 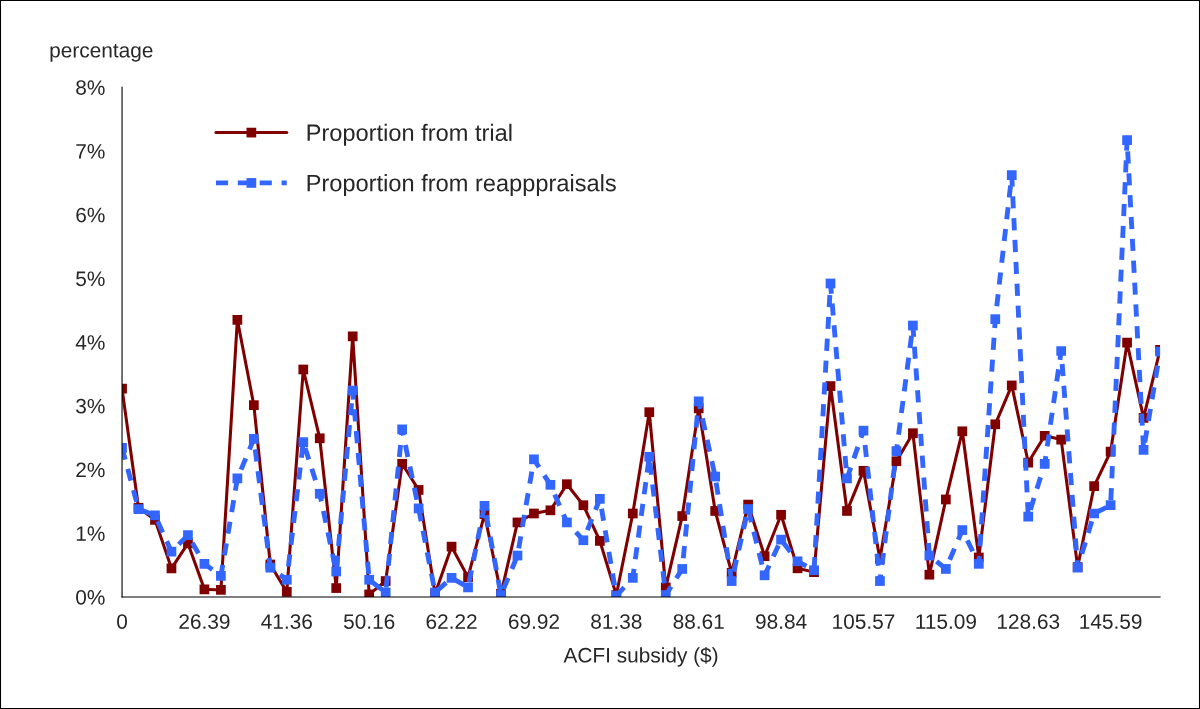 What do you see at coordinates (461, 185) in the screenshot?
I see `legend-label: Proportion from reapppraisals` at bounding box center [461, 185].